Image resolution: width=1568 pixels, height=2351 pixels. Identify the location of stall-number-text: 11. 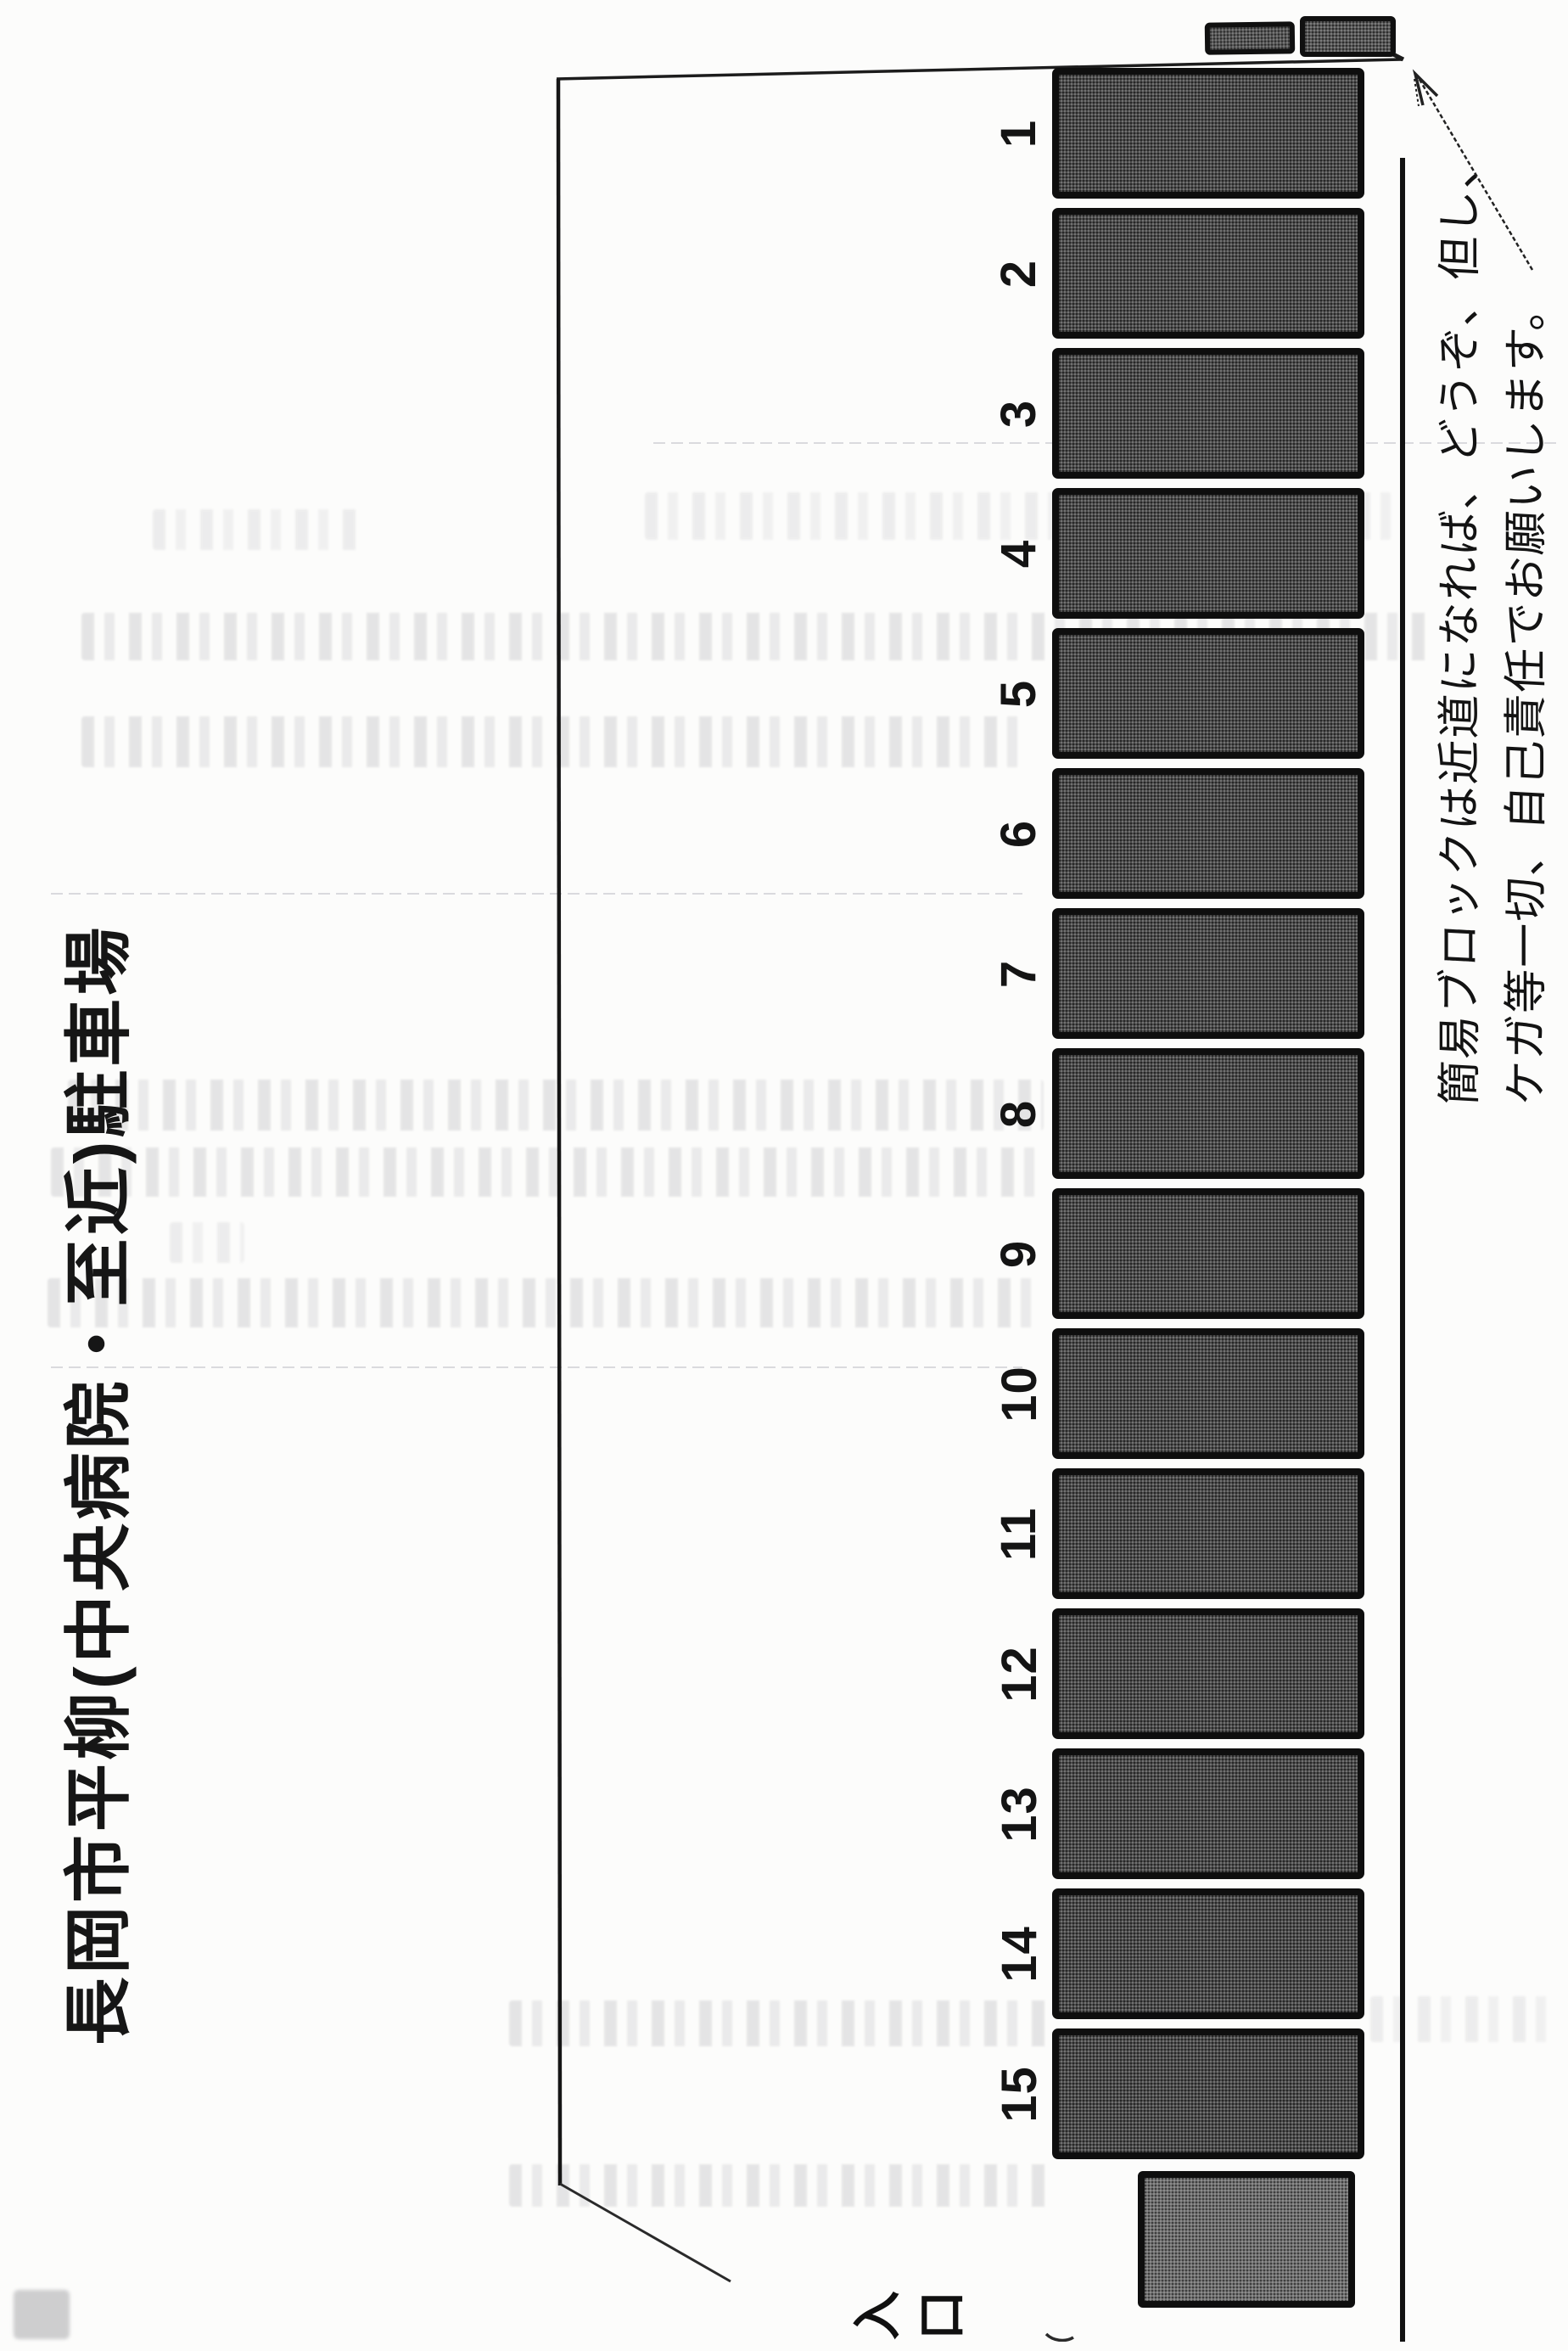
(1019, 1534).